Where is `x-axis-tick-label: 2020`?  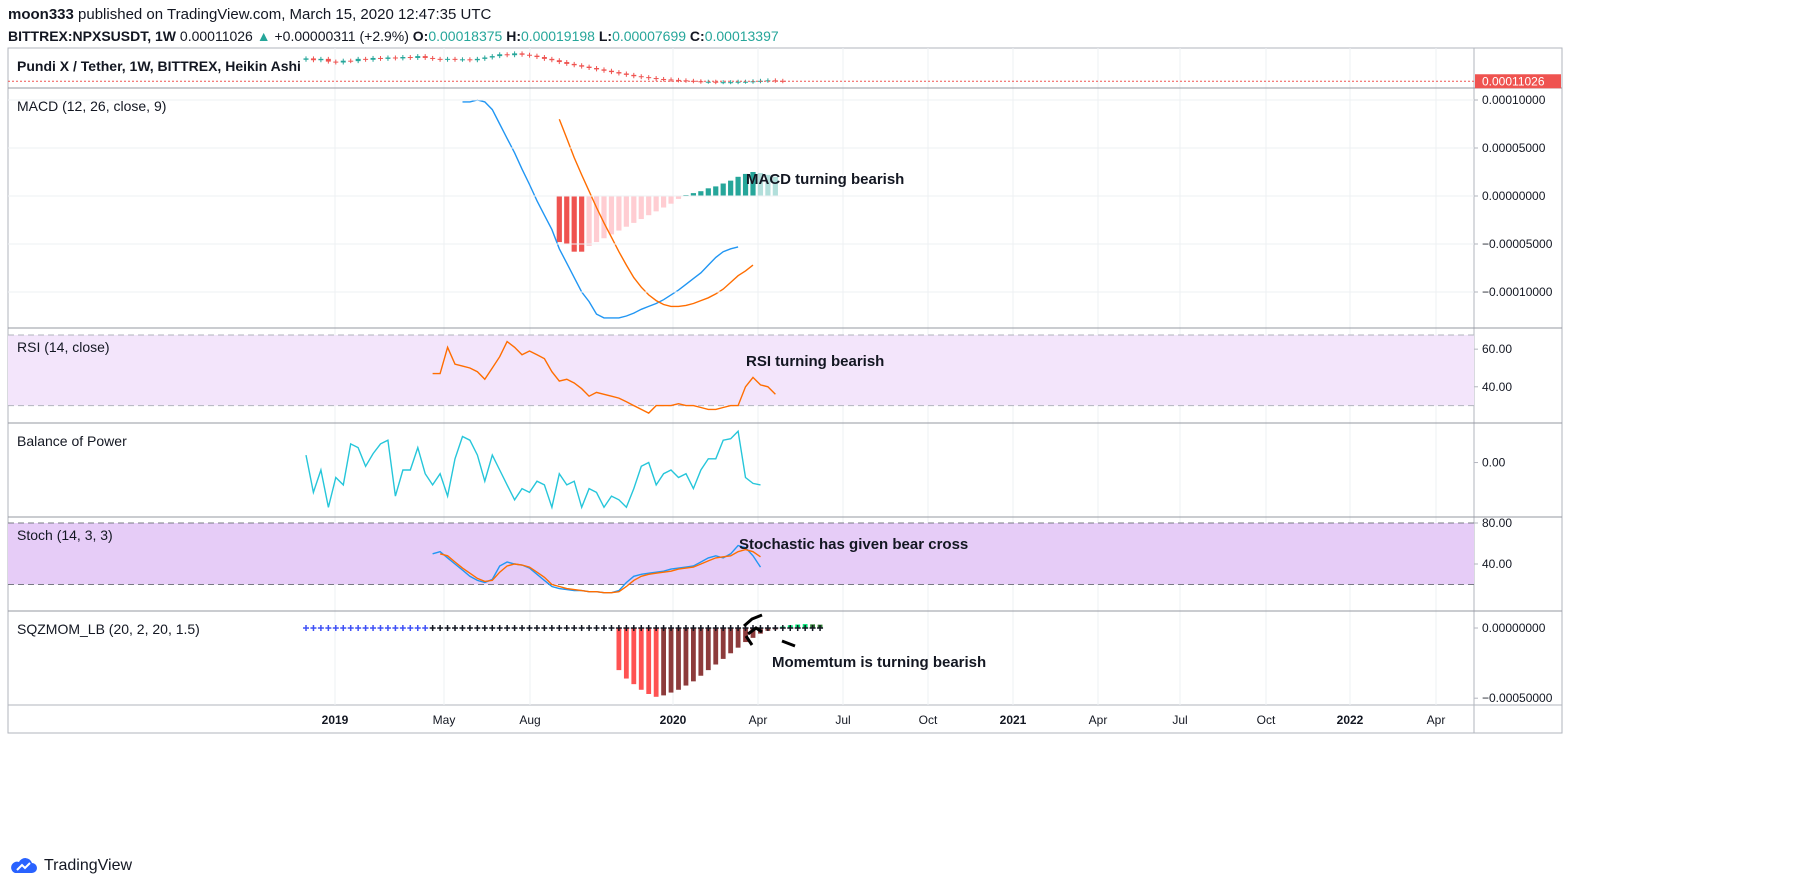
x-axis-tick-label: 2020 is located at coordinates (673, 720).